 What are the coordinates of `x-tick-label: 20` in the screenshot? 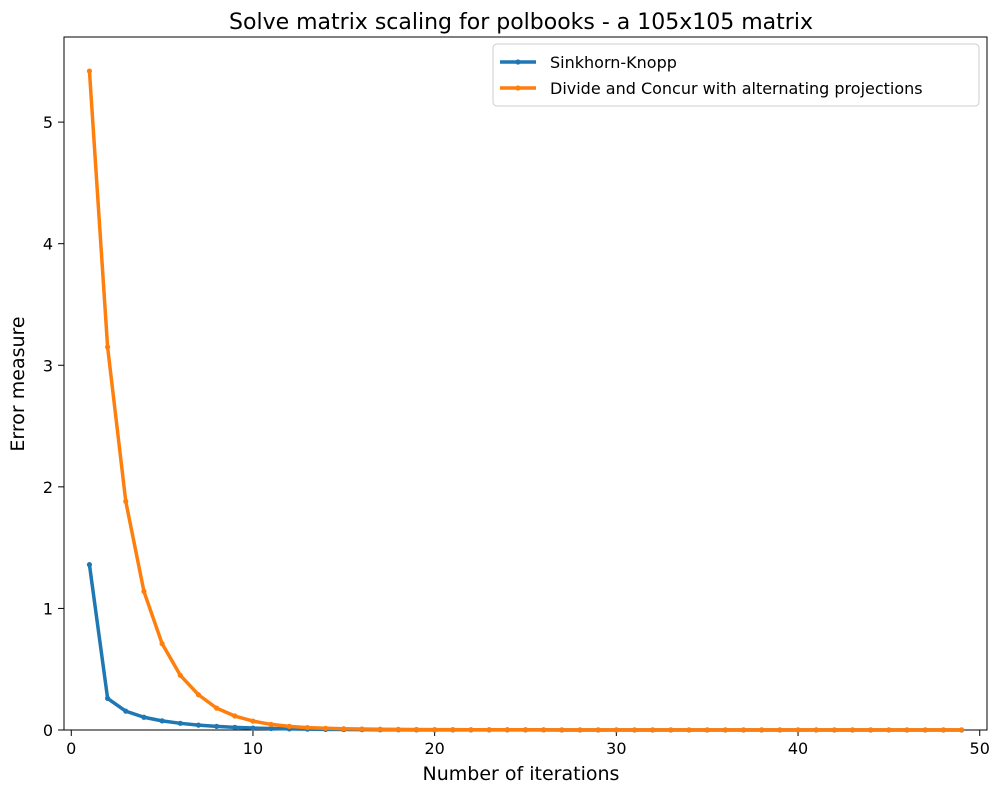 It's located at (434, 748).